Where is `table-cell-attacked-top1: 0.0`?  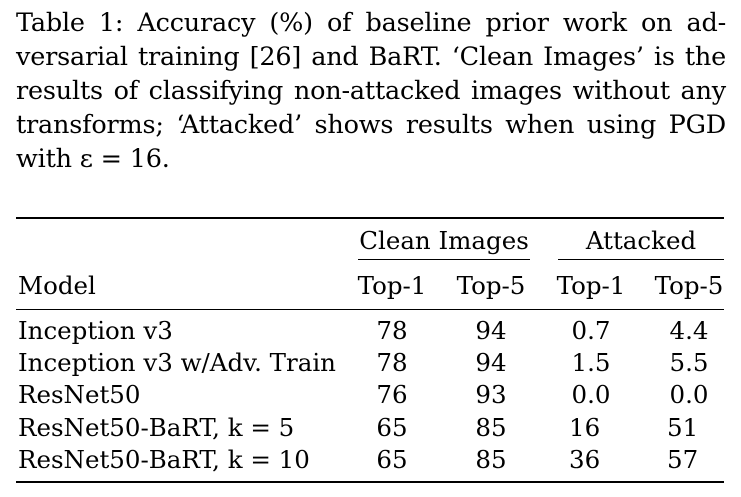 table-cell-attacked-top1: 0.0 is located at coordinates (591, 394).